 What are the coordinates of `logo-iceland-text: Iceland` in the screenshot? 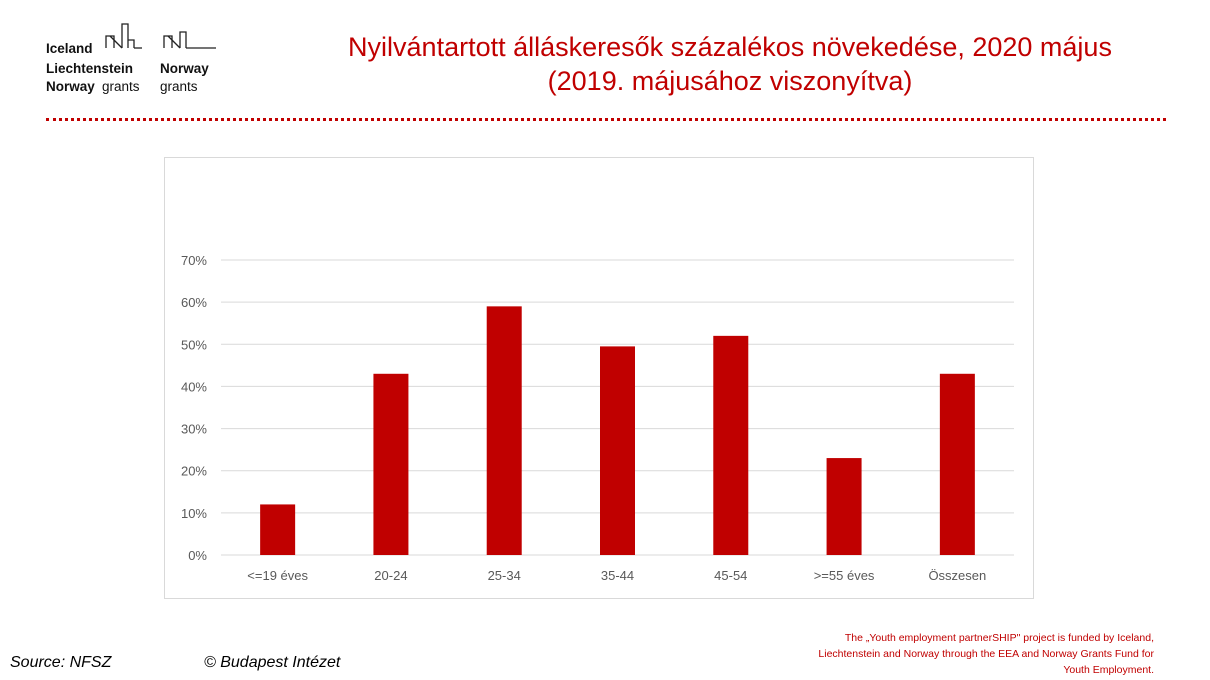 It's located at (69, 48).